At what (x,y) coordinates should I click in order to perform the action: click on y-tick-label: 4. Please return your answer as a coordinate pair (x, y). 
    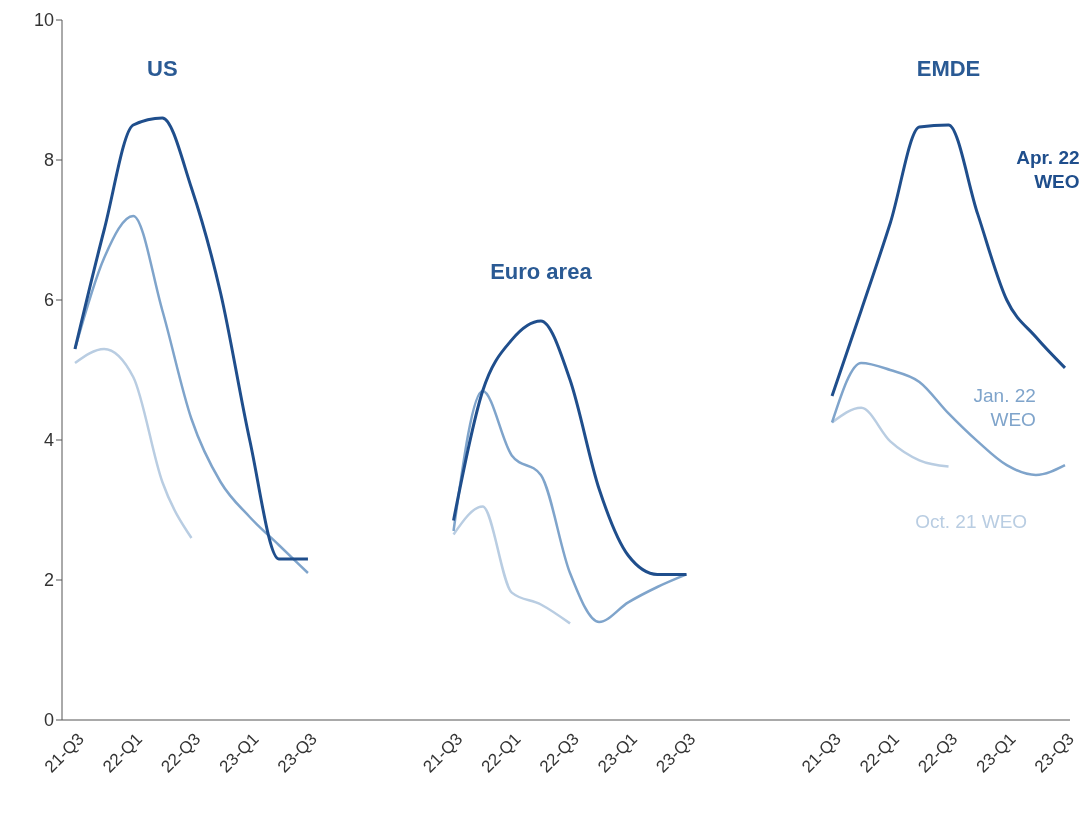
    Looking at the image, I should click on (48, 440).